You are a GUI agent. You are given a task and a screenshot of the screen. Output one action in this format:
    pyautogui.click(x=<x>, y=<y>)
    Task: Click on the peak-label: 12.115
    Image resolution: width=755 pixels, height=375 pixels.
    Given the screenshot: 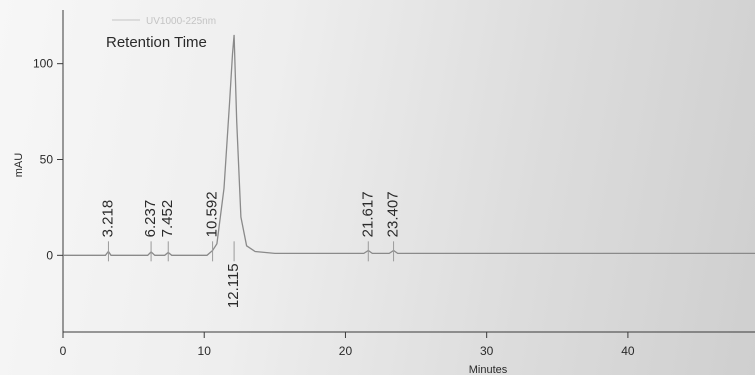 What is the action you would take?
    pyautogui.click(x=233, y=285)
    